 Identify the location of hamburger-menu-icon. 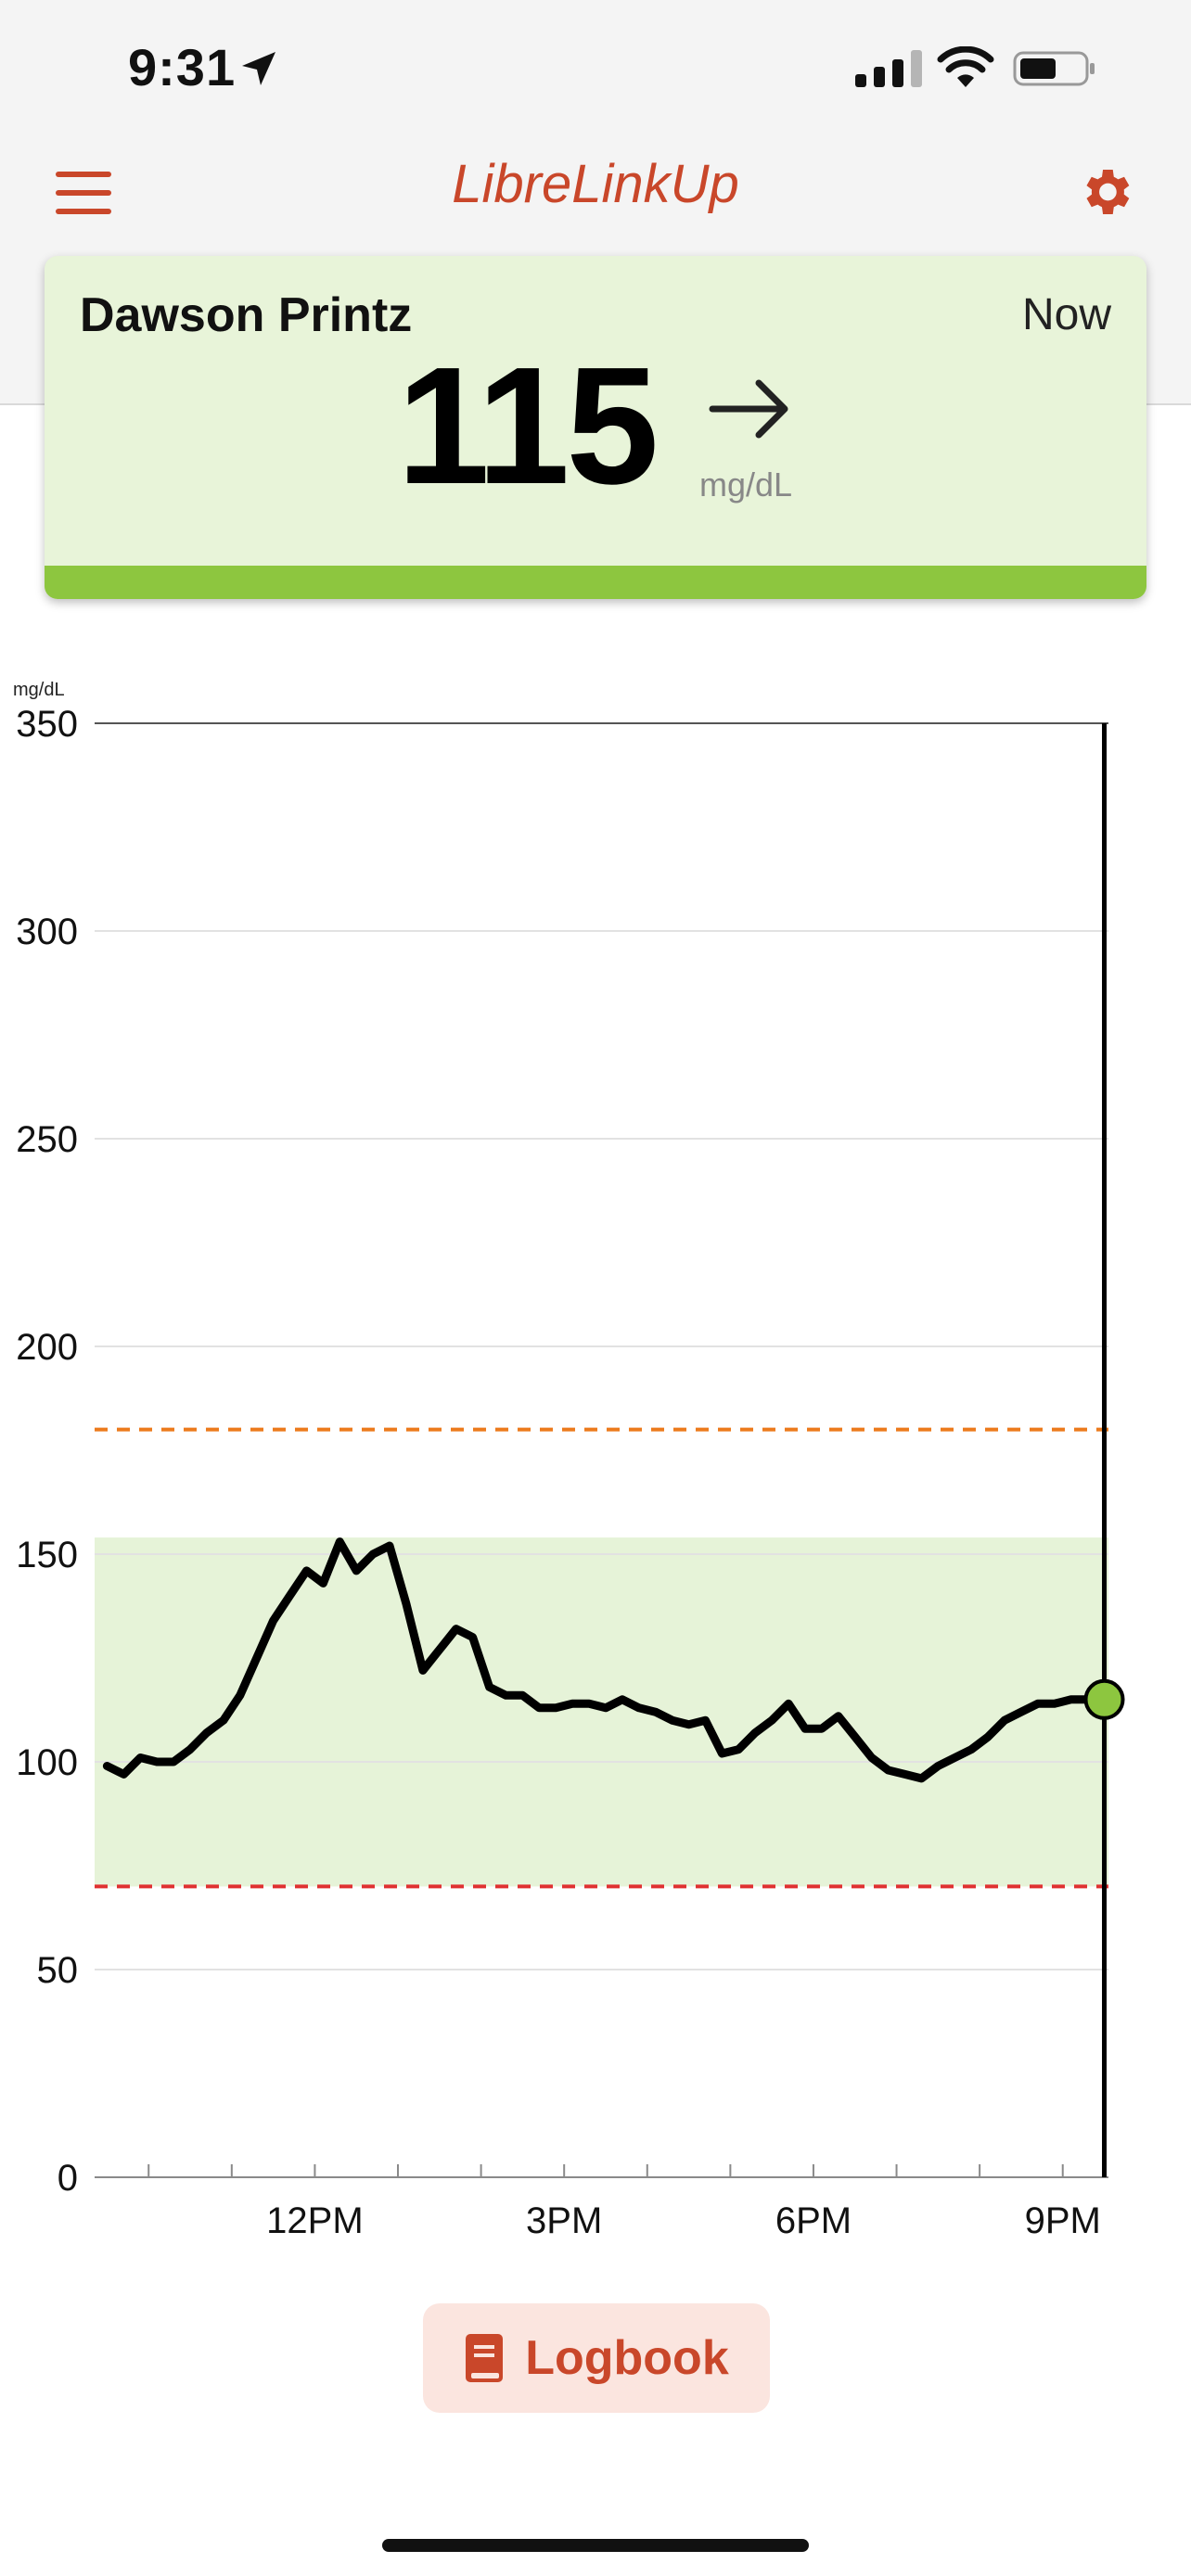
(83, 193).